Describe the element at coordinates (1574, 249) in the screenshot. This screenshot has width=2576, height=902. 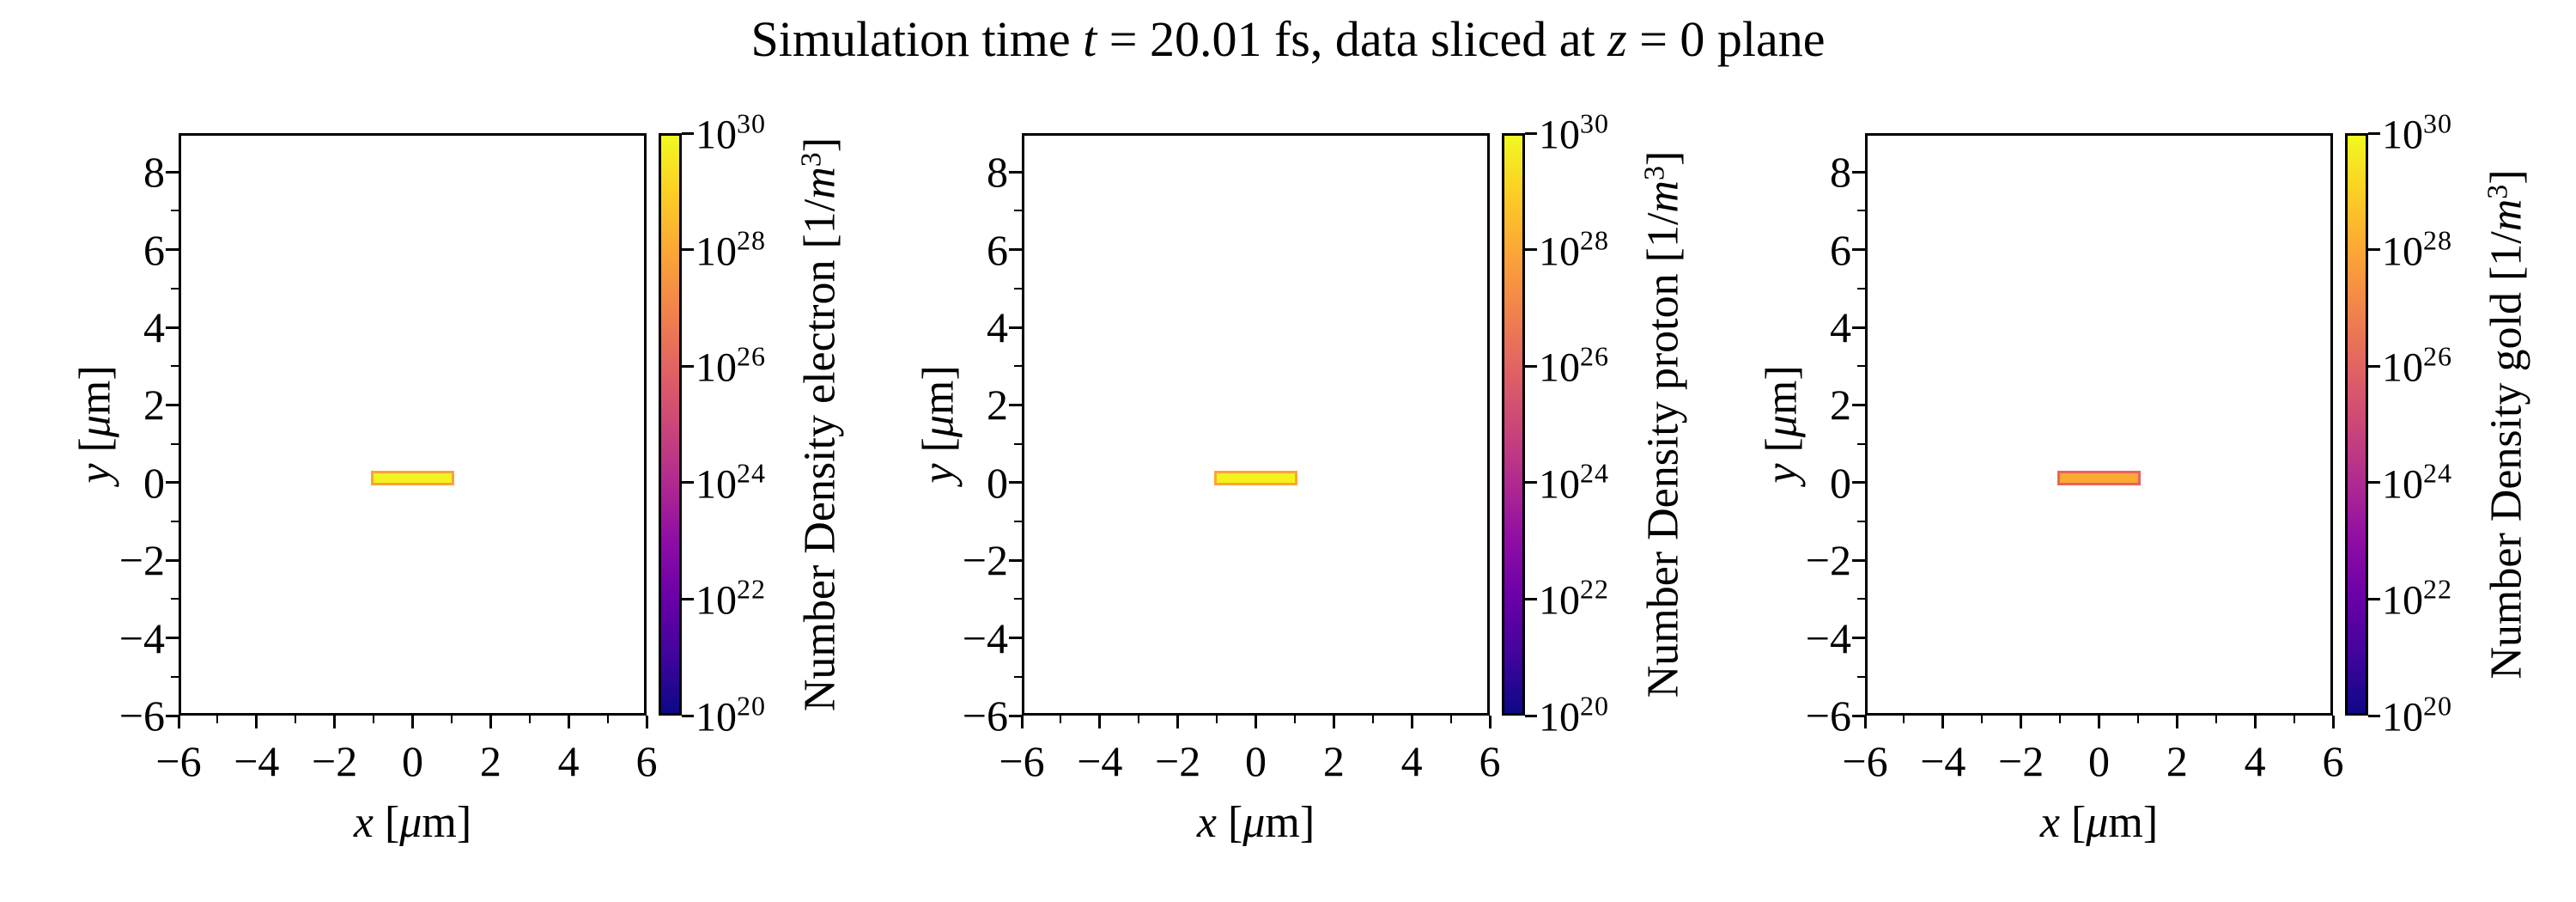
I see `colorbar-tick-label: 1028` at that location.